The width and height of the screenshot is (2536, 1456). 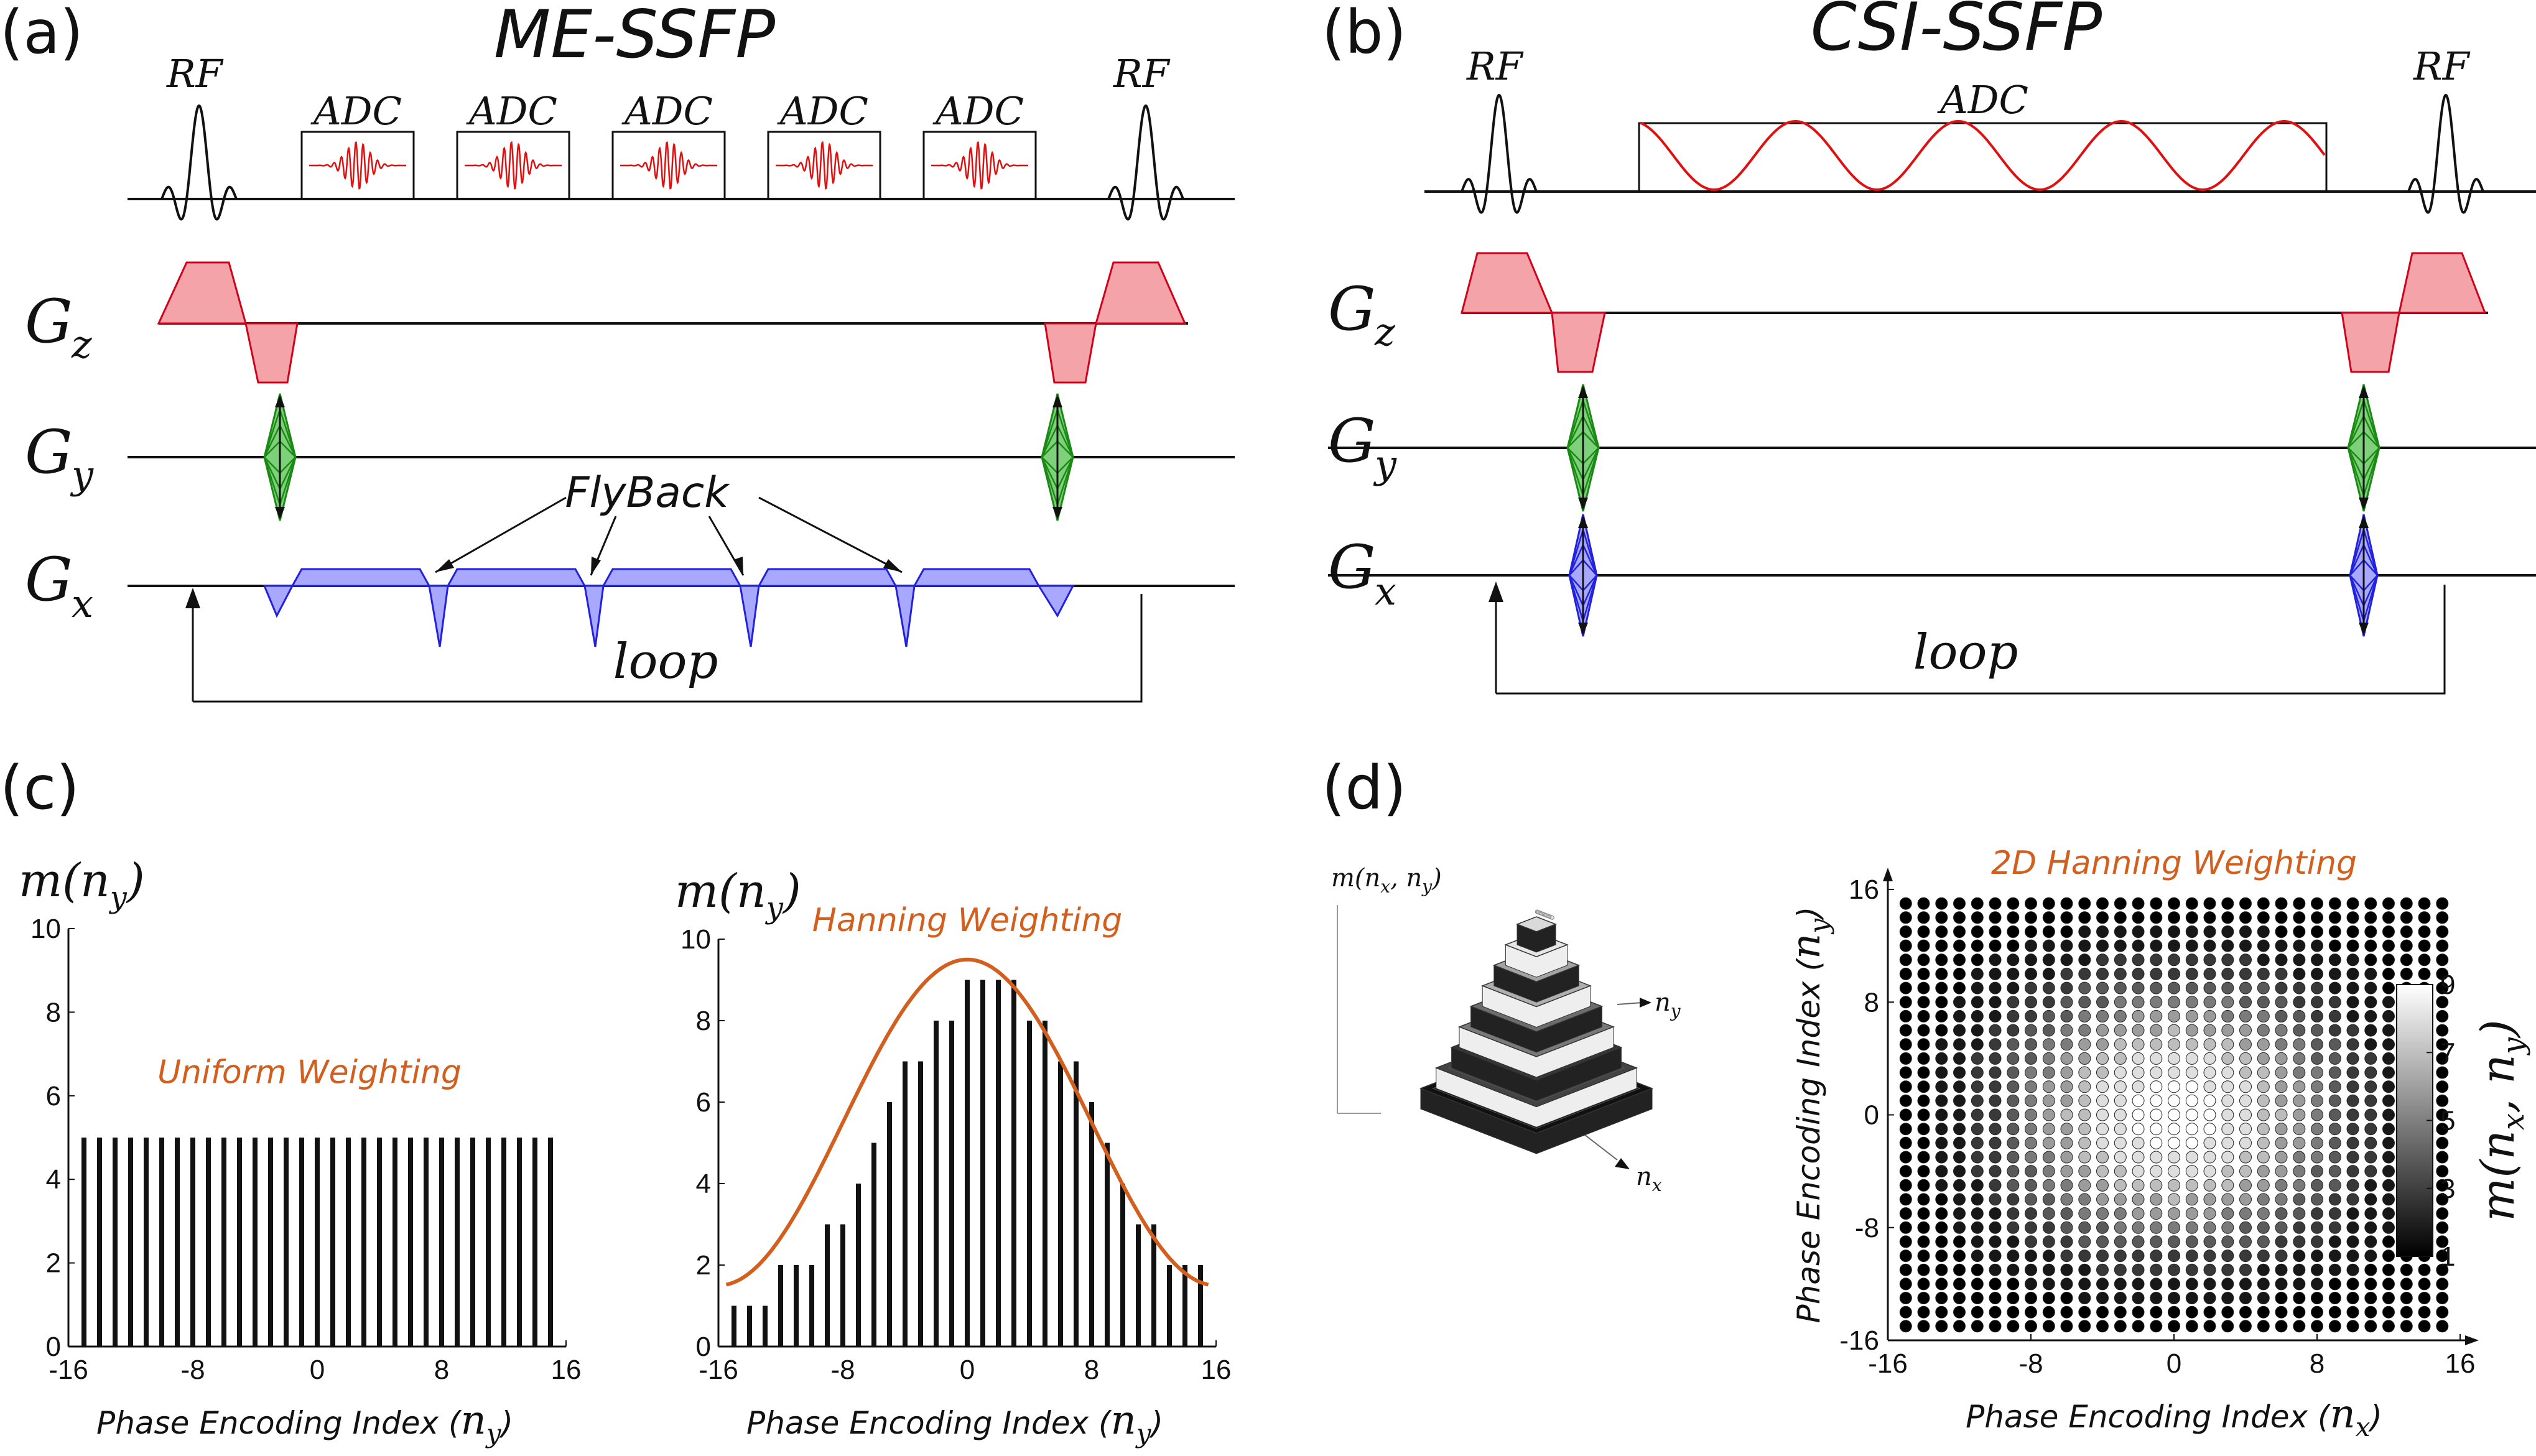 I want to click on bar--9, so click(x=828, y=1285).